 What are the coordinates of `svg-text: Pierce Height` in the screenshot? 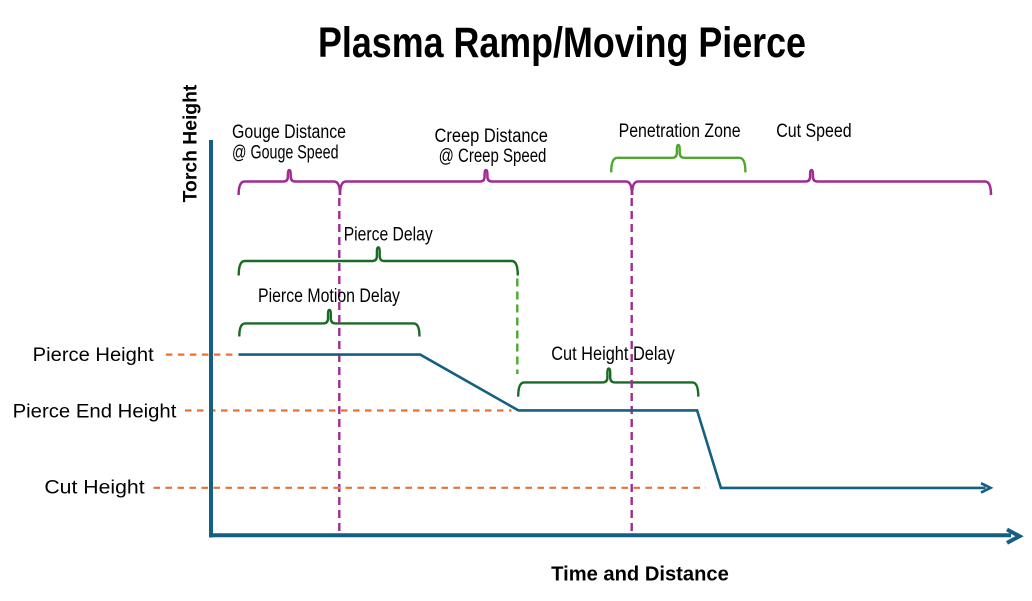 It's located at (94, 355).